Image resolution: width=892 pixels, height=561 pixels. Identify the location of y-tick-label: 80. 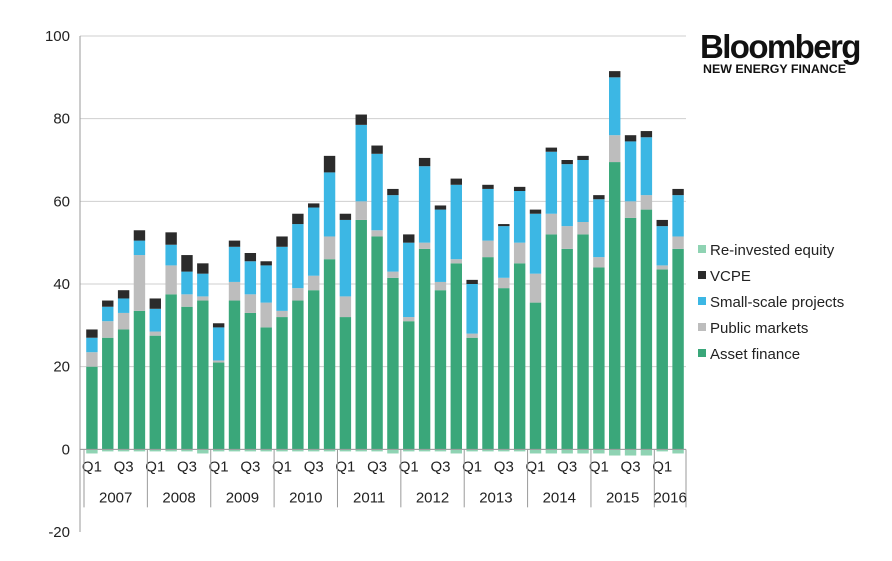
(61, 119).